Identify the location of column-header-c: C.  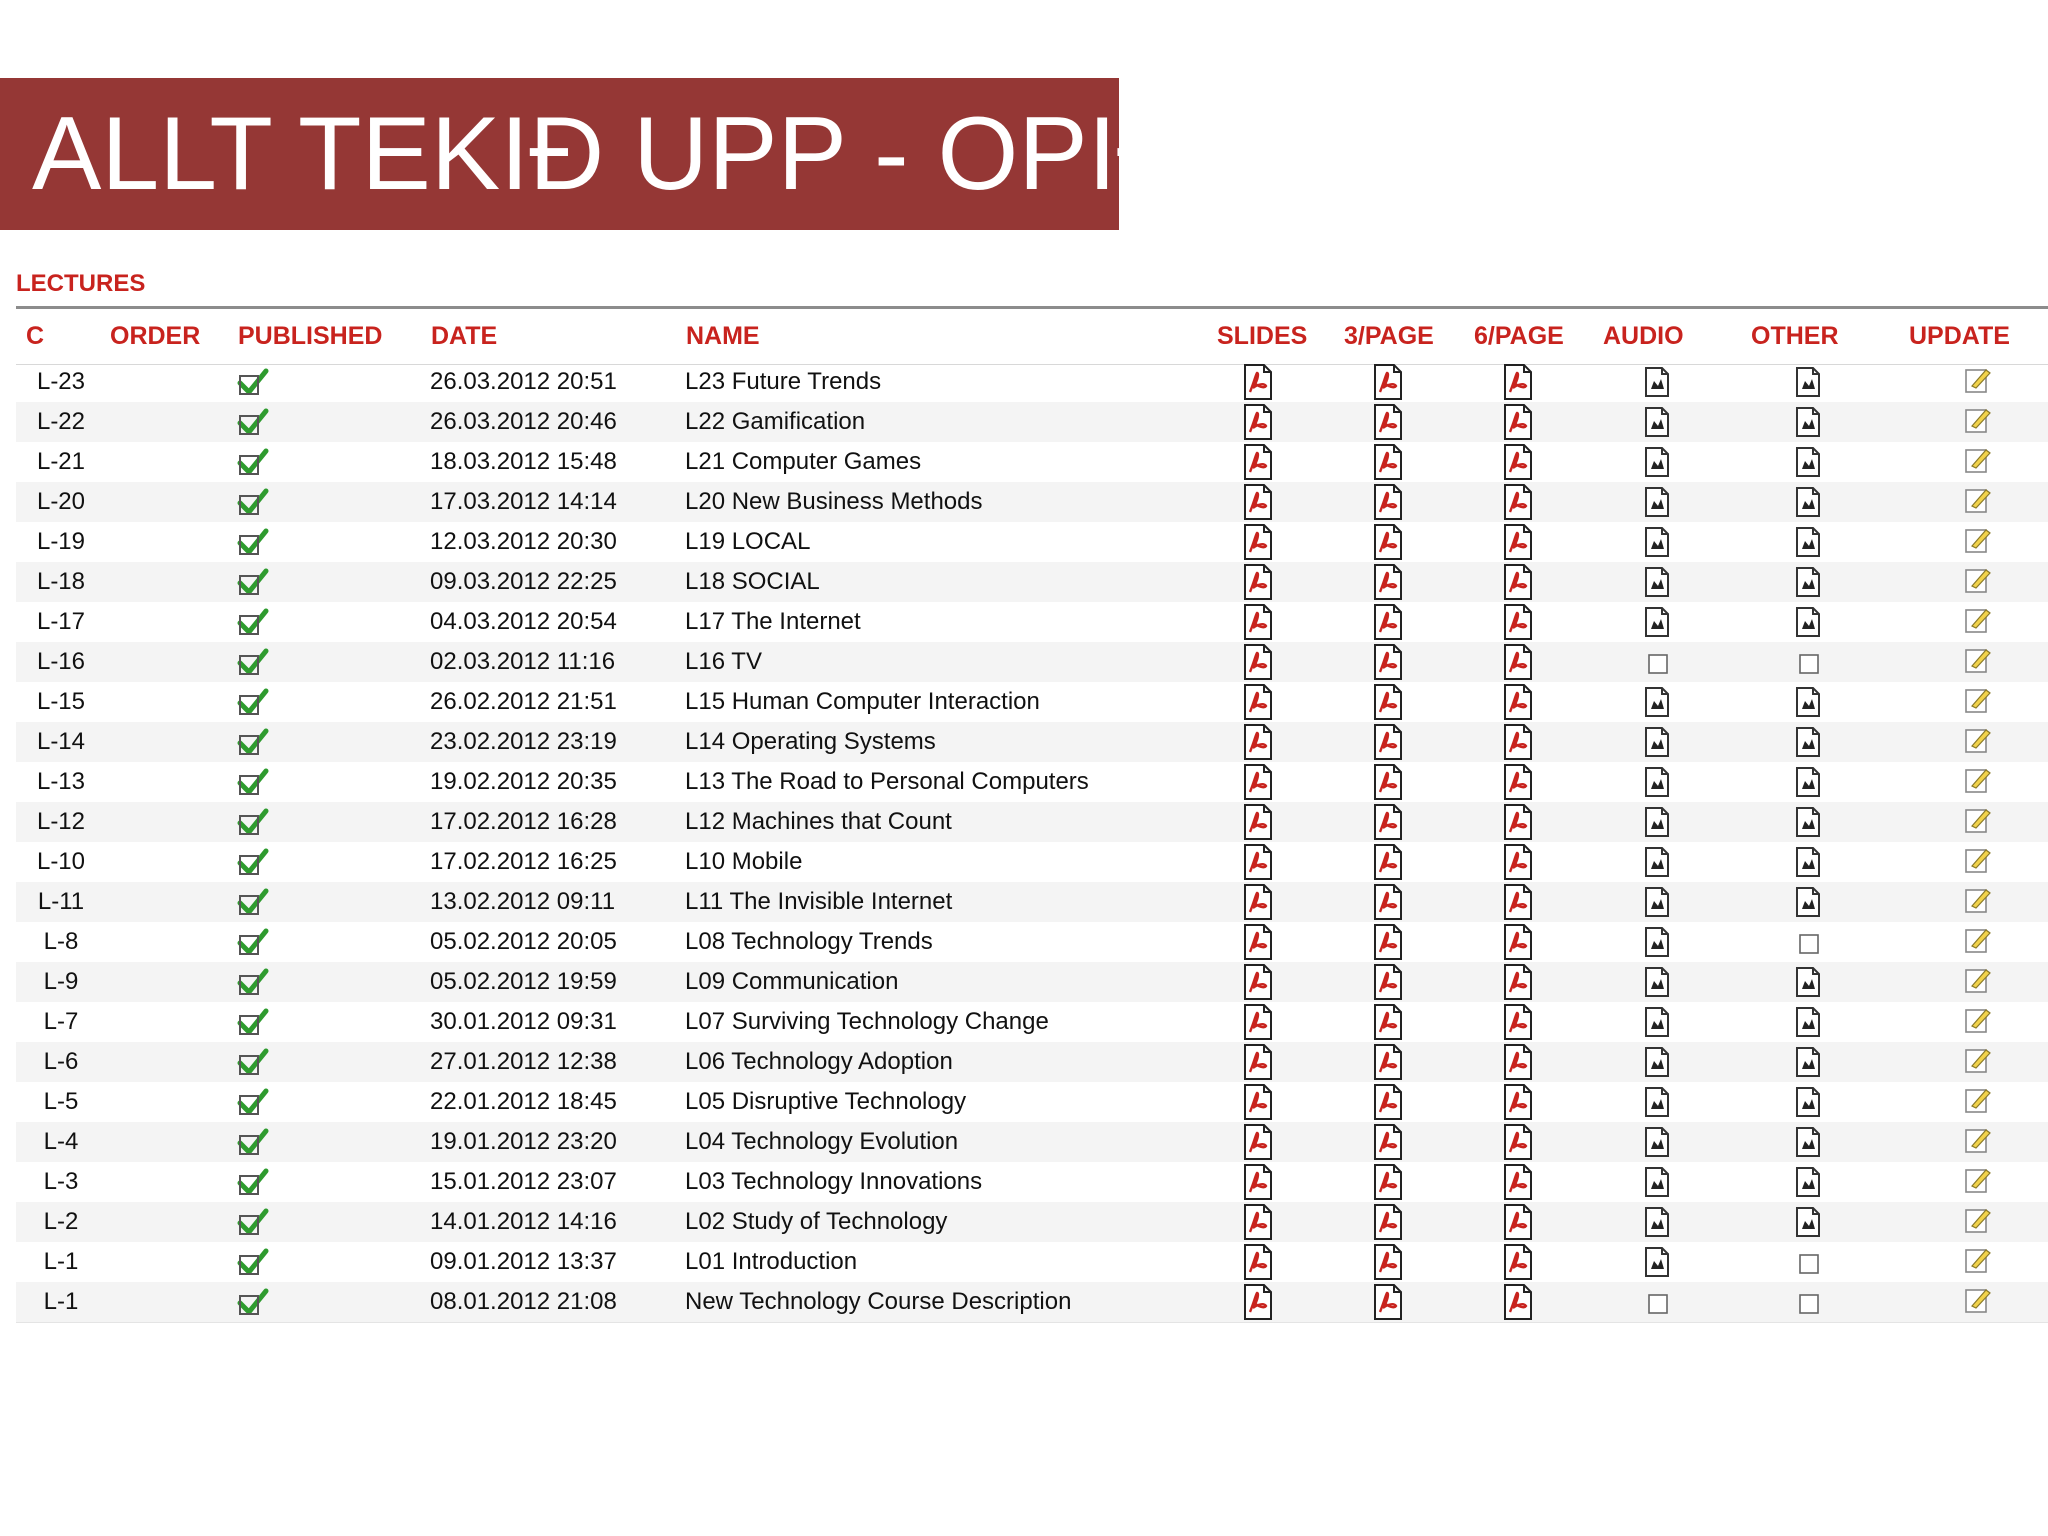
(35, 336).